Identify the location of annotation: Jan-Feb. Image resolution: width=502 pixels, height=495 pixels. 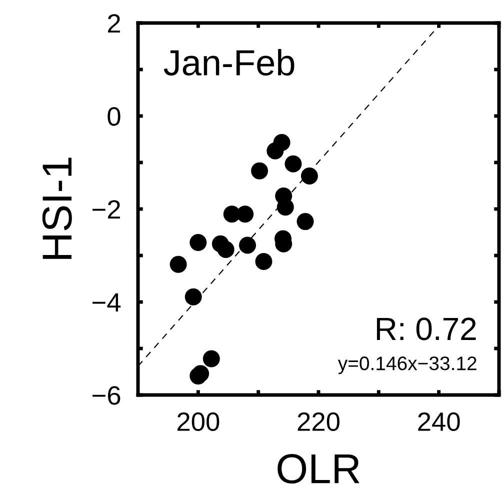
(229, 62).